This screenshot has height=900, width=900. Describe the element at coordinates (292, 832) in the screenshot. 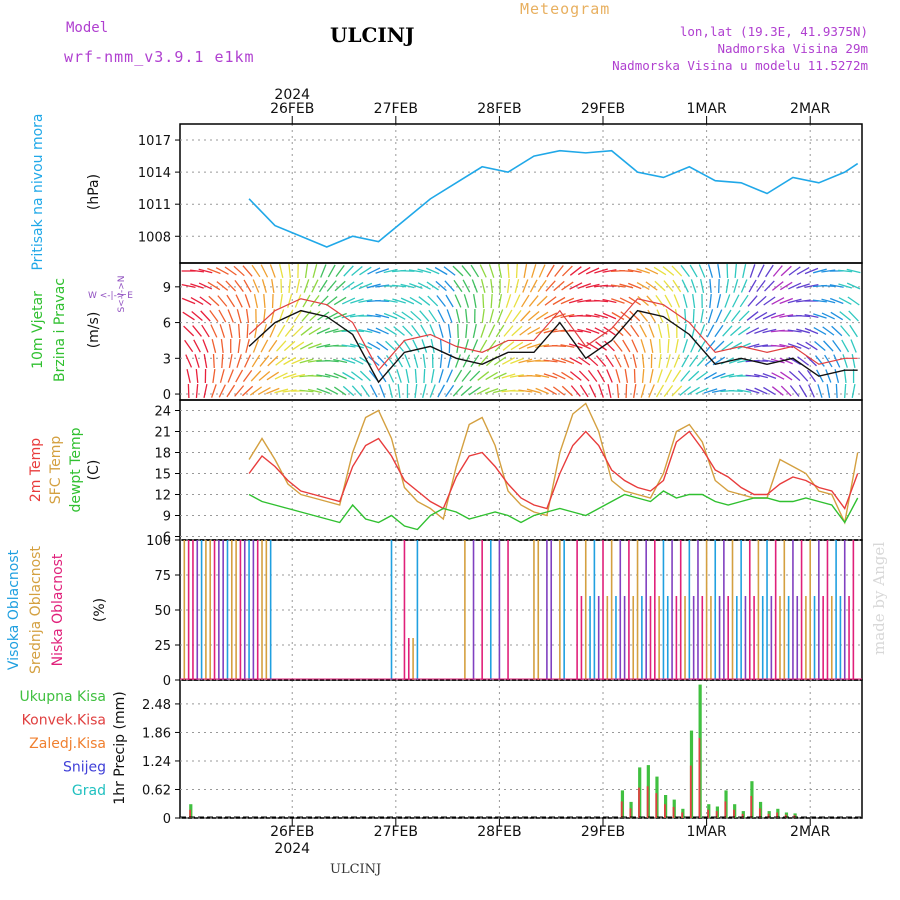

I see `bottom-day-label: 26FEB` at that location.